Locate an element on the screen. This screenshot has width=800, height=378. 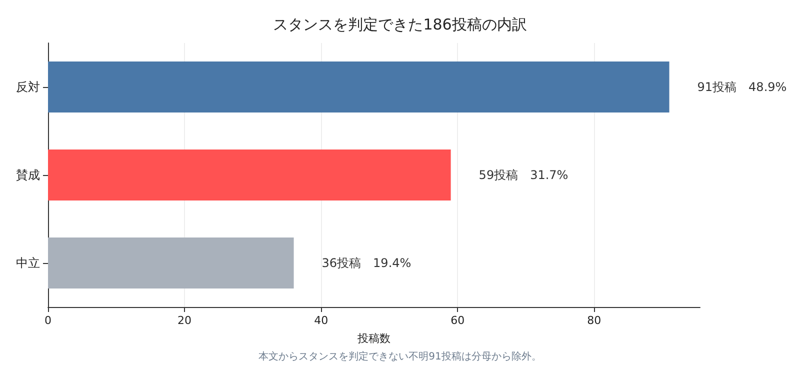
x-tick-label: 20 is located at coordinates (185, 320).